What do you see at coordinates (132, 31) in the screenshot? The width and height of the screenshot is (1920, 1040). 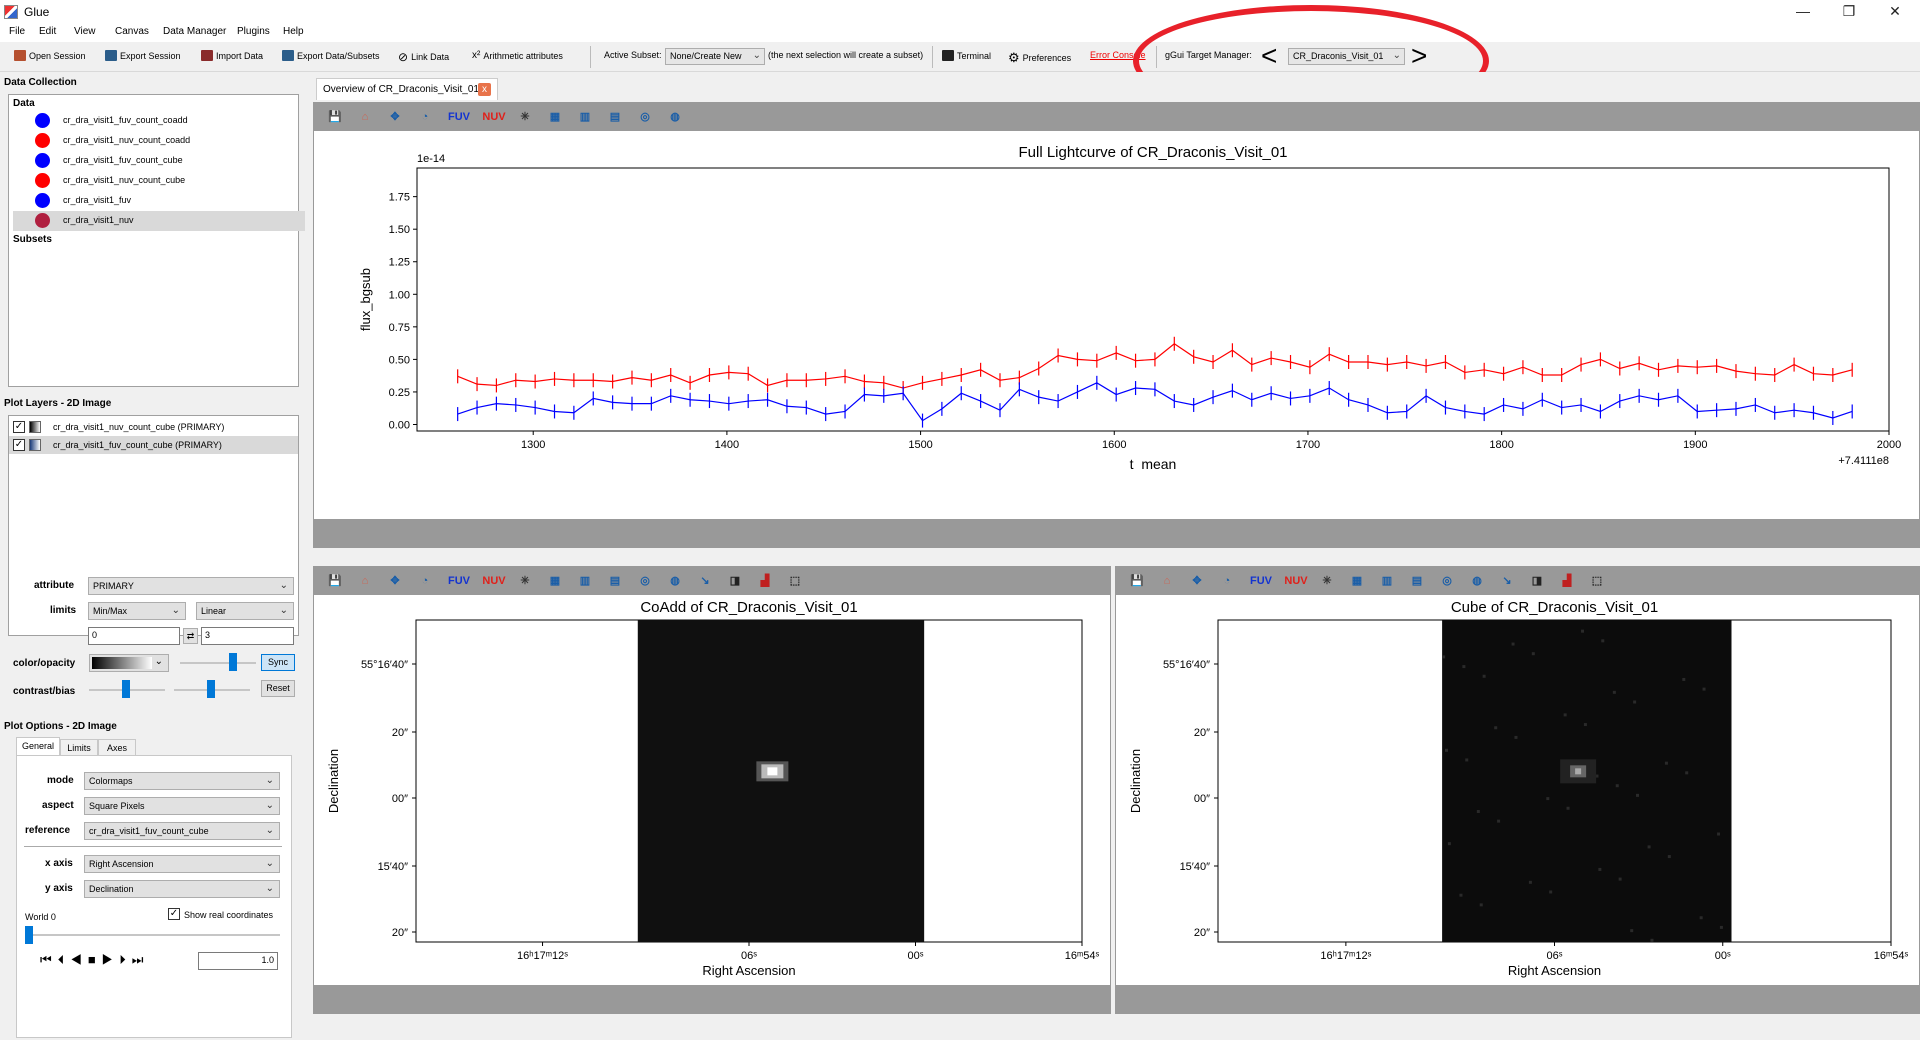 I see `menu-canvas: Canvas` at bounding box center [132, 31].